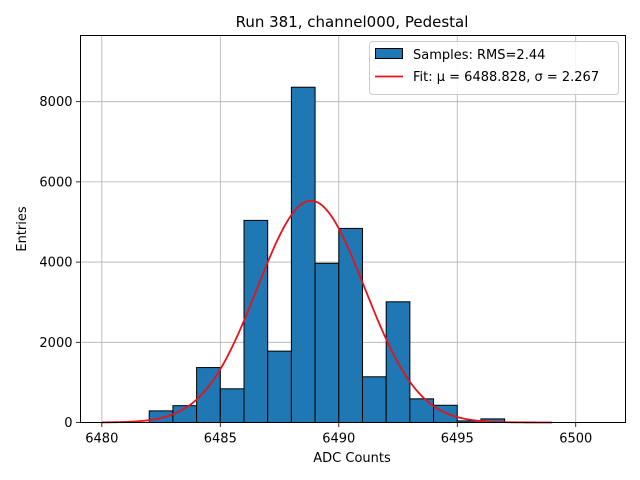  Describe the element at coordinates (352, 458) in the screenshot. I see `x-axis-label: ADC Counts` at that location.